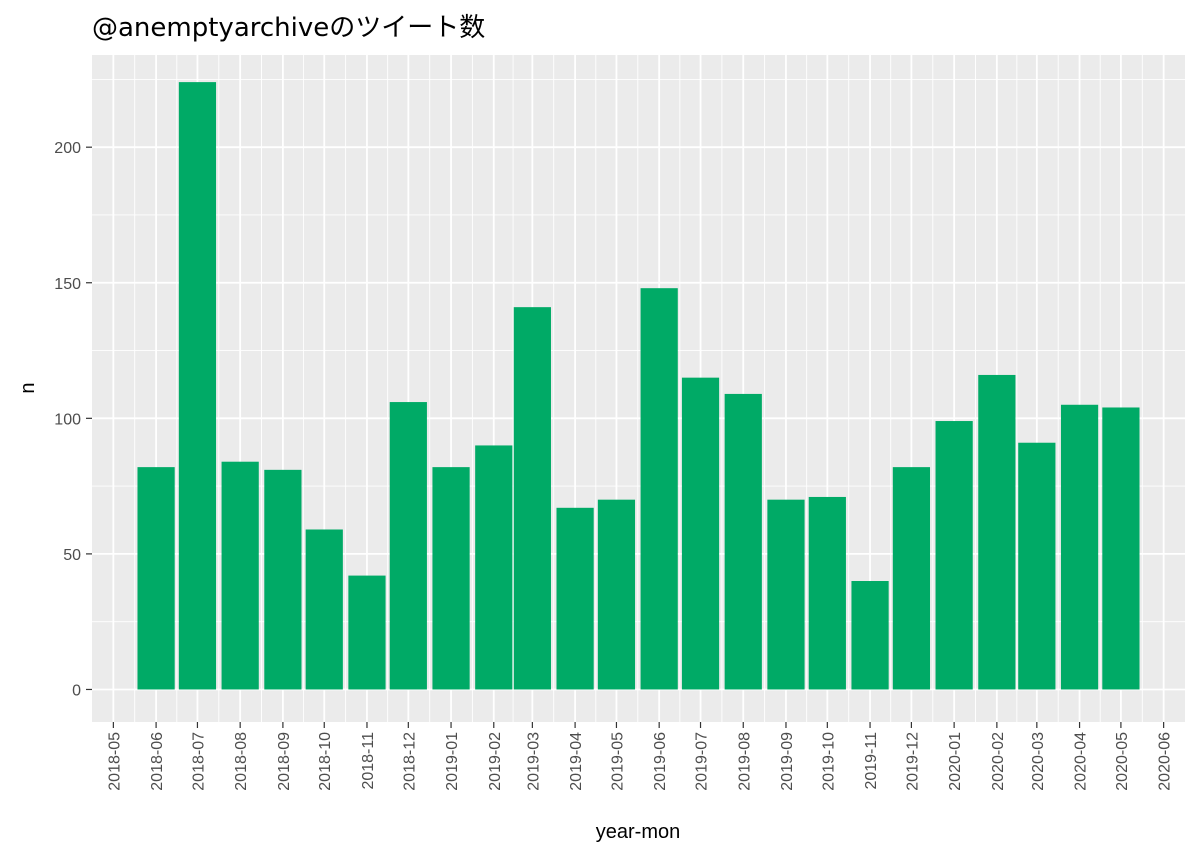  I want to click on x-tick-label: 2019-03, so click(533, 761).